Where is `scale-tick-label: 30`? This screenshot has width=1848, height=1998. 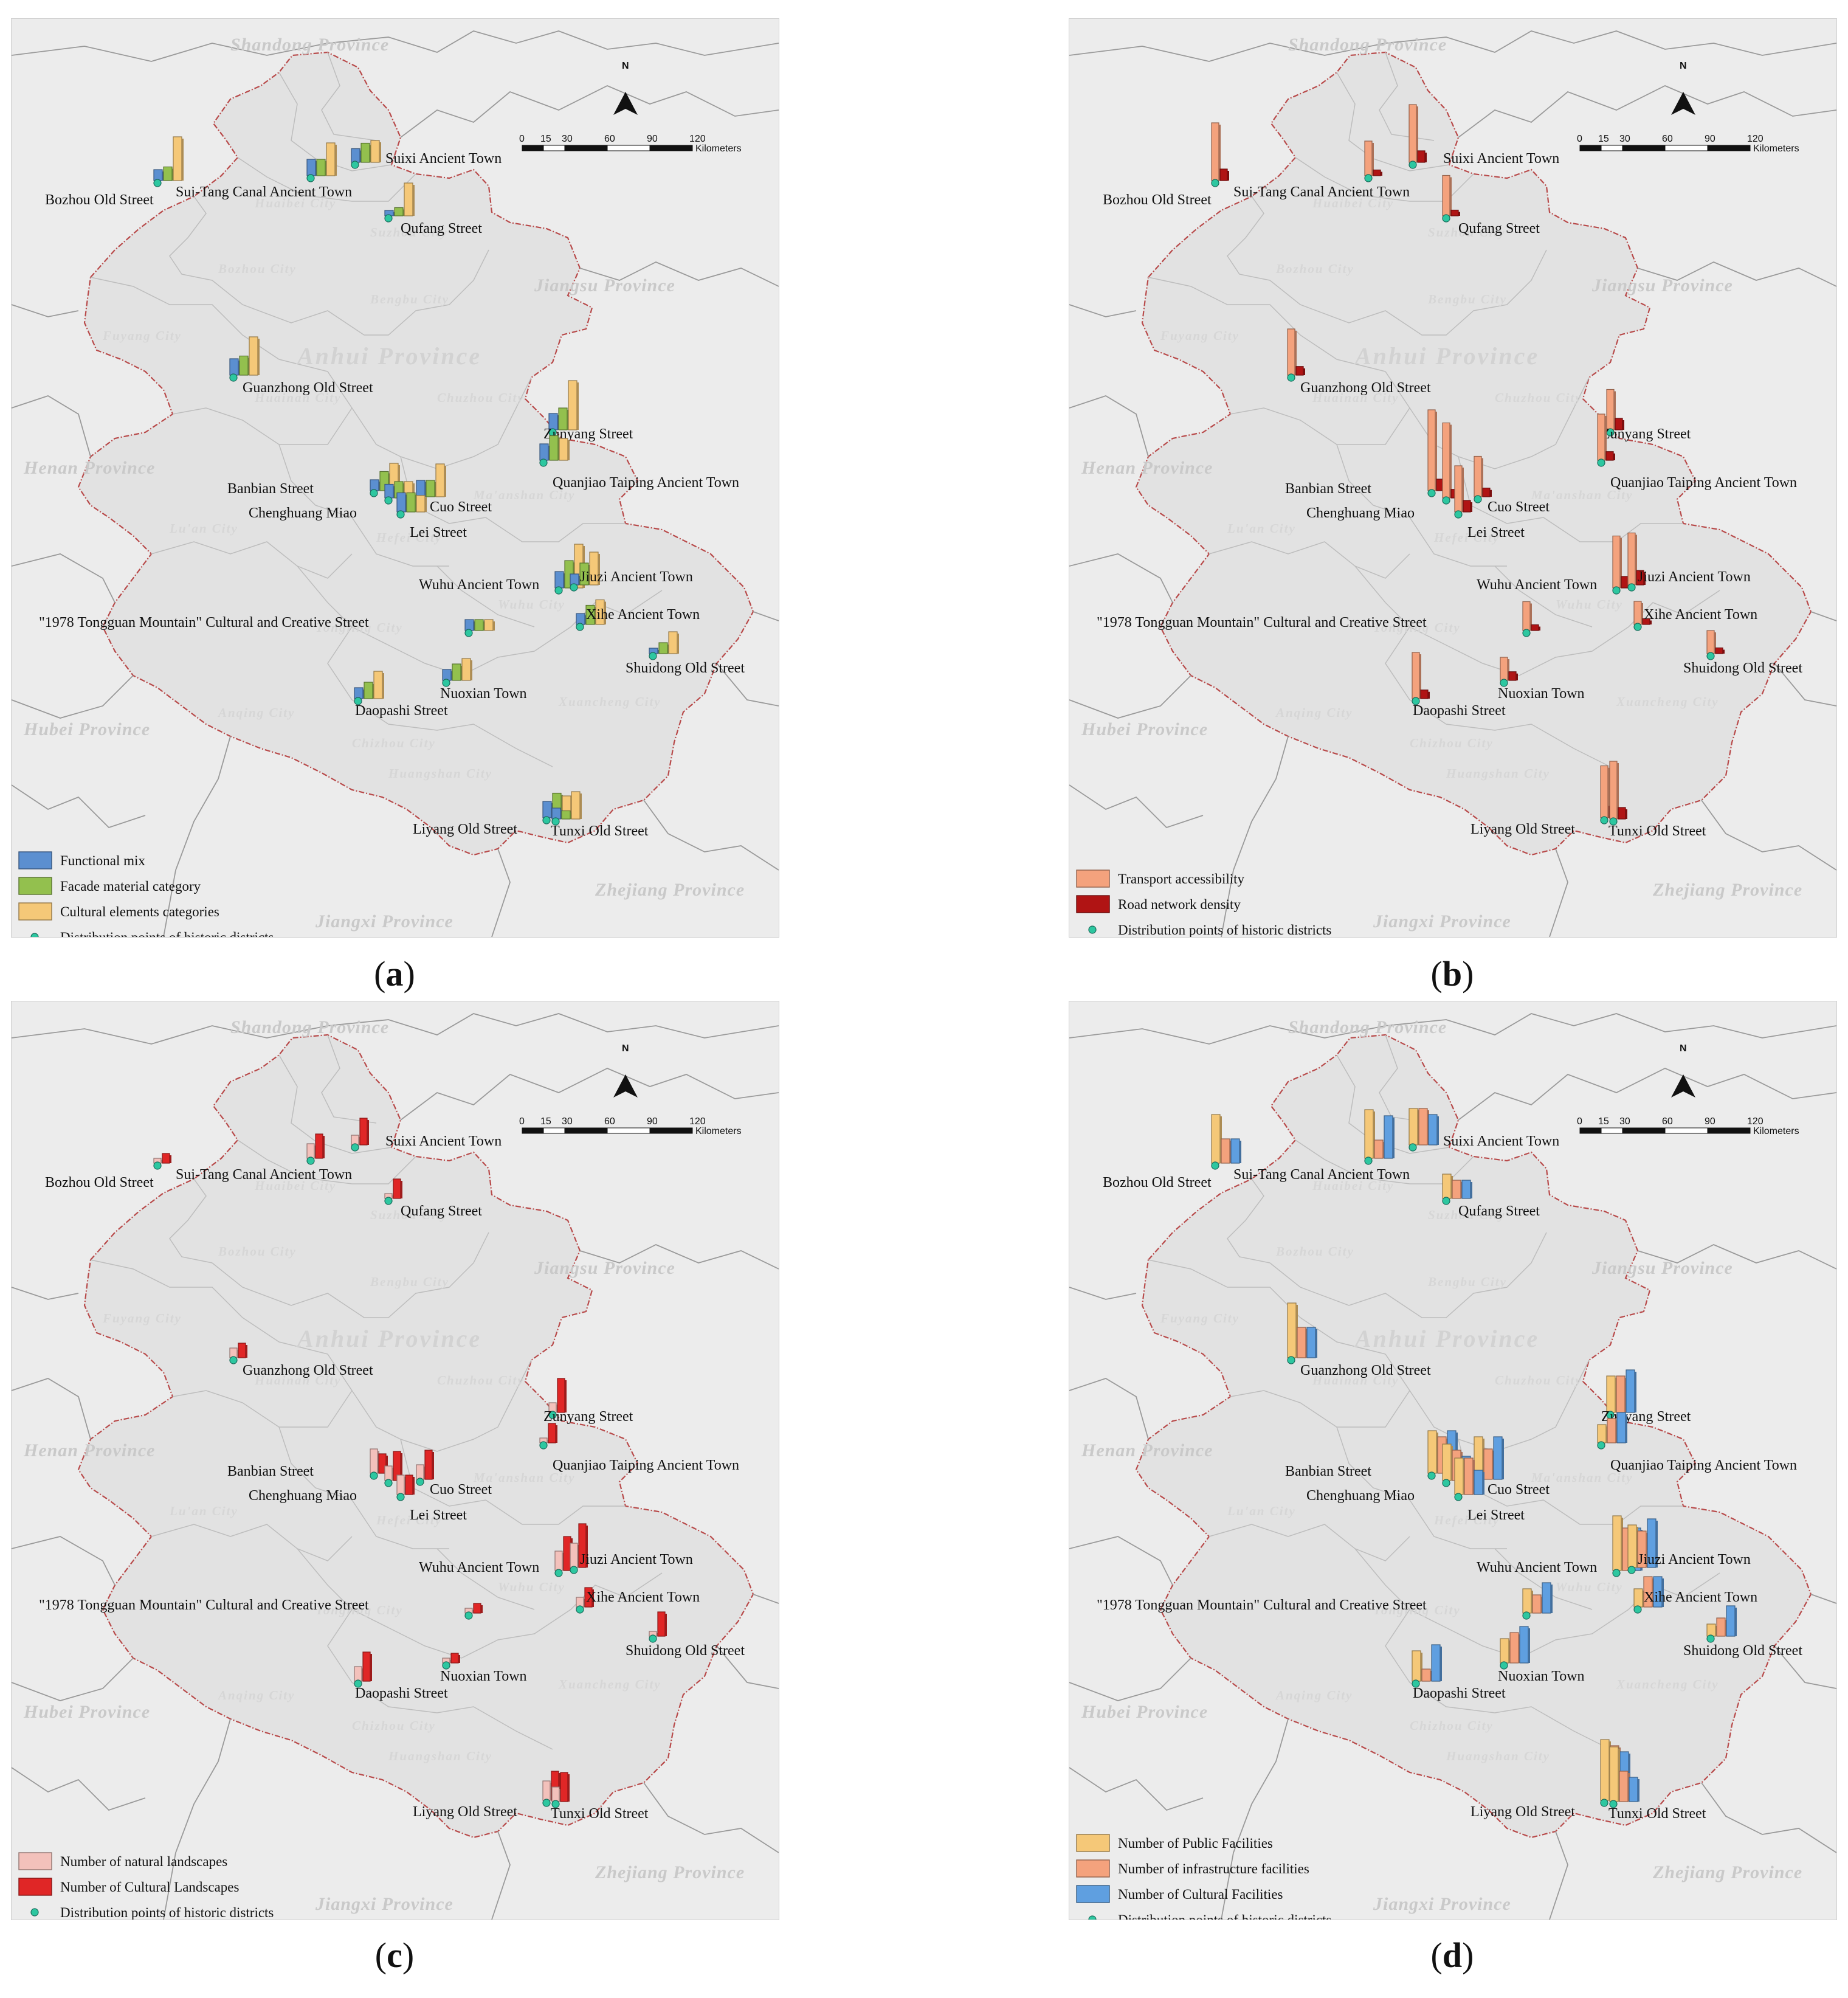
scale-tick-label: 30 is located at coordinates (567, 139).